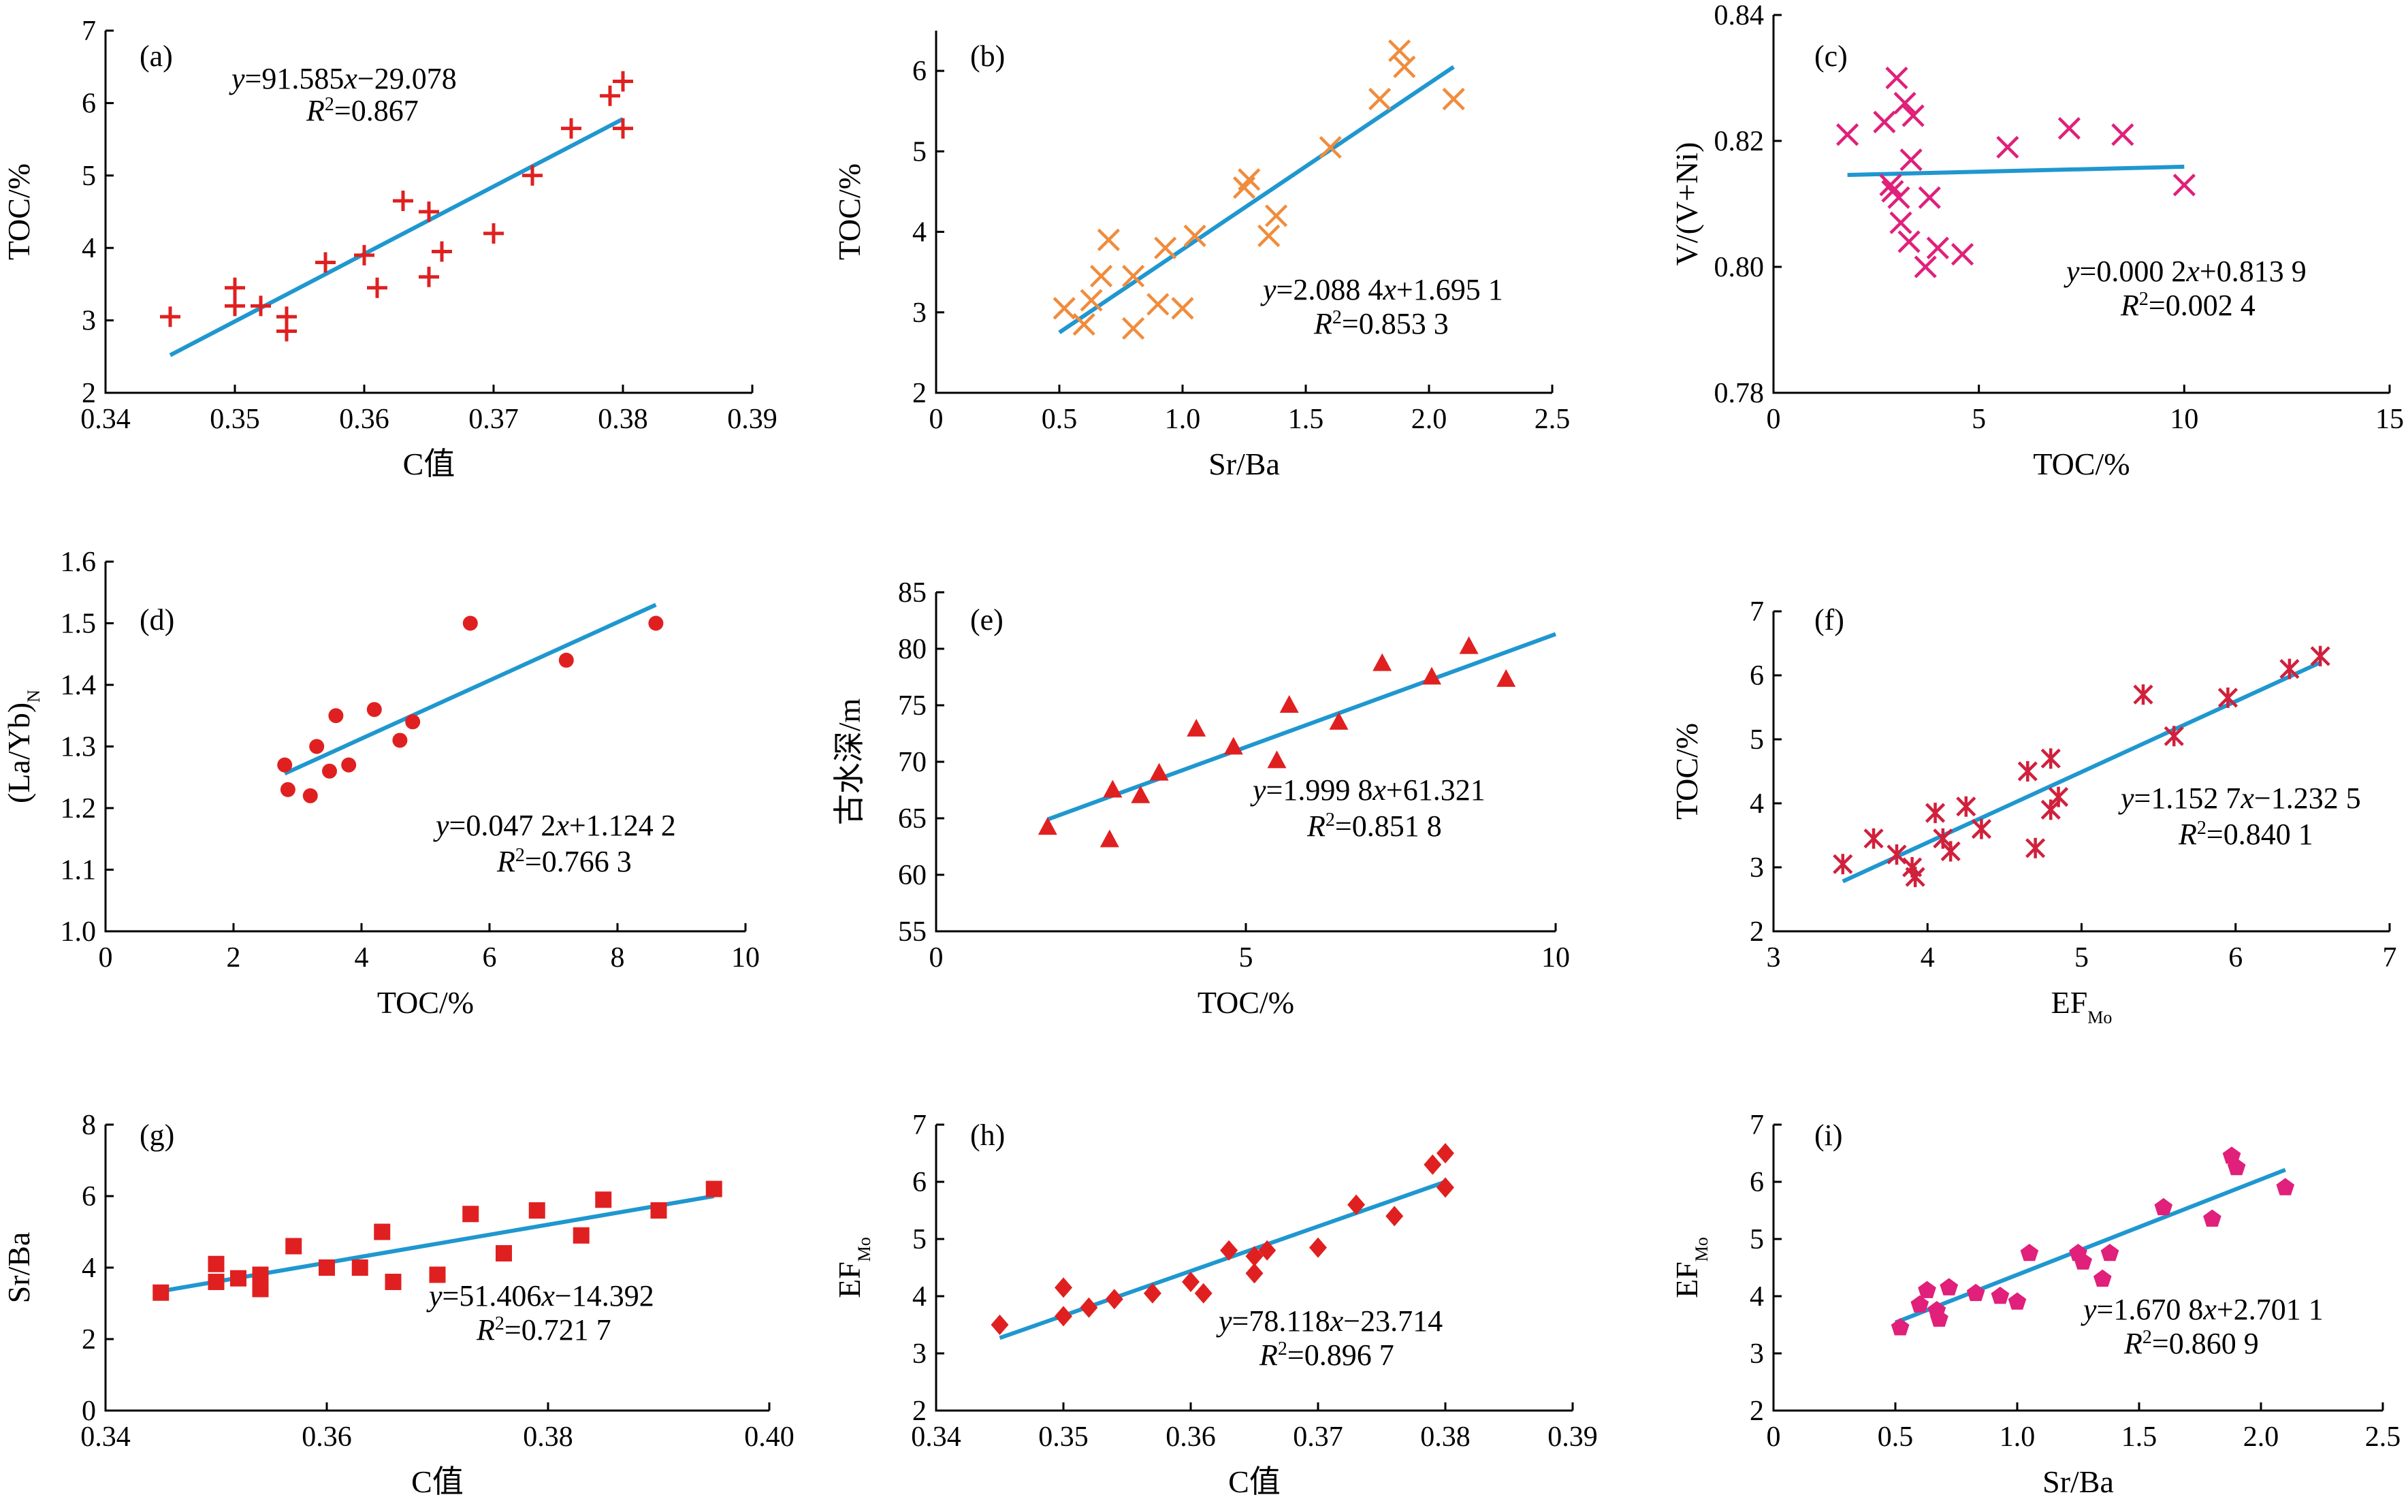  I want to click on y-tick-label-a: 2, so click(89, 393).